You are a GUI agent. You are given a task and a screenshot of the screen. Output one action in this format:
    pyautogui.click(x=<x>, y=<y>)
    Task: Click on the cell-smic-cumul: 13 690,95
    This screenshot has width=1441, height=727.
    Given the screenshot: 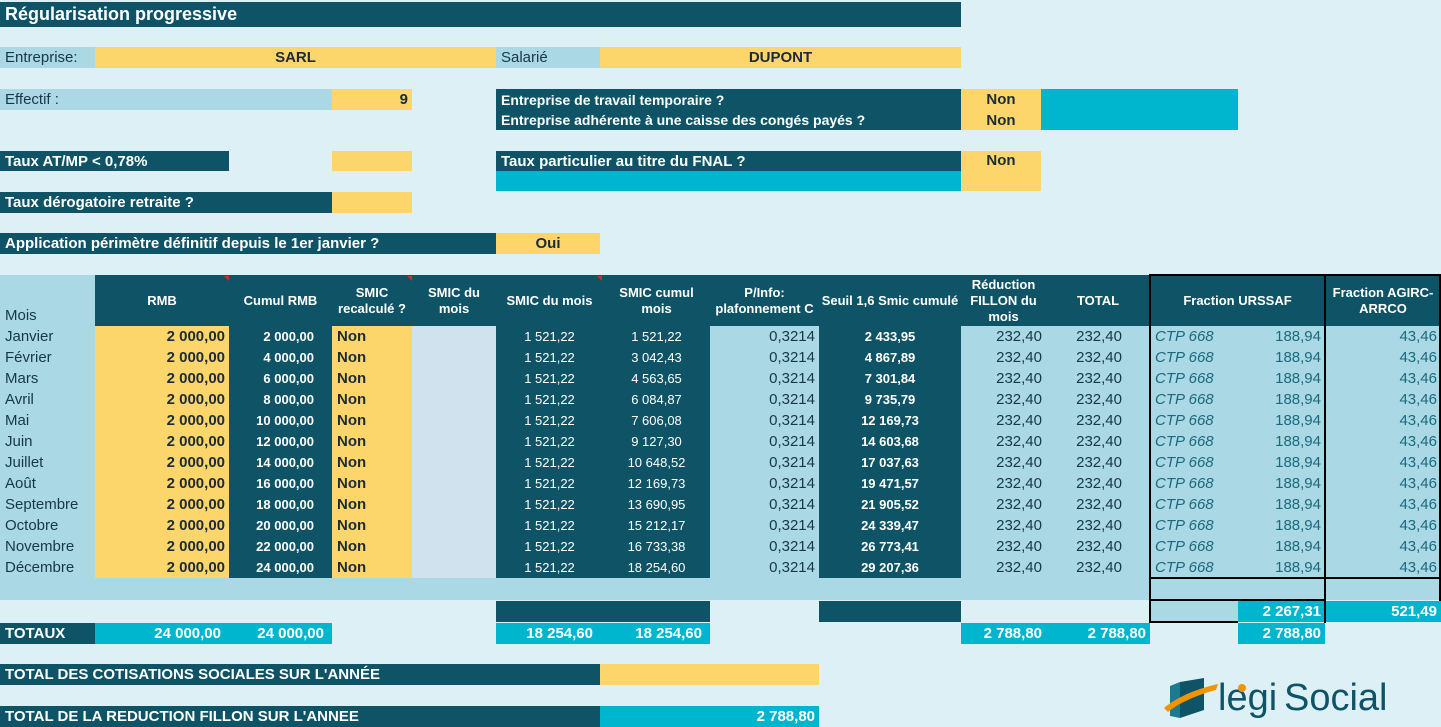 What is the action you would take?
    pyautogui.click(x=656, y=504)
    